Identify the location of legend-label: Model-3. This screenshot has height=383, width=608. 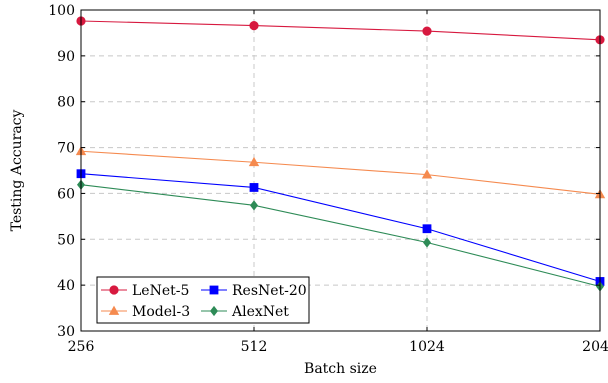
(161, 312).